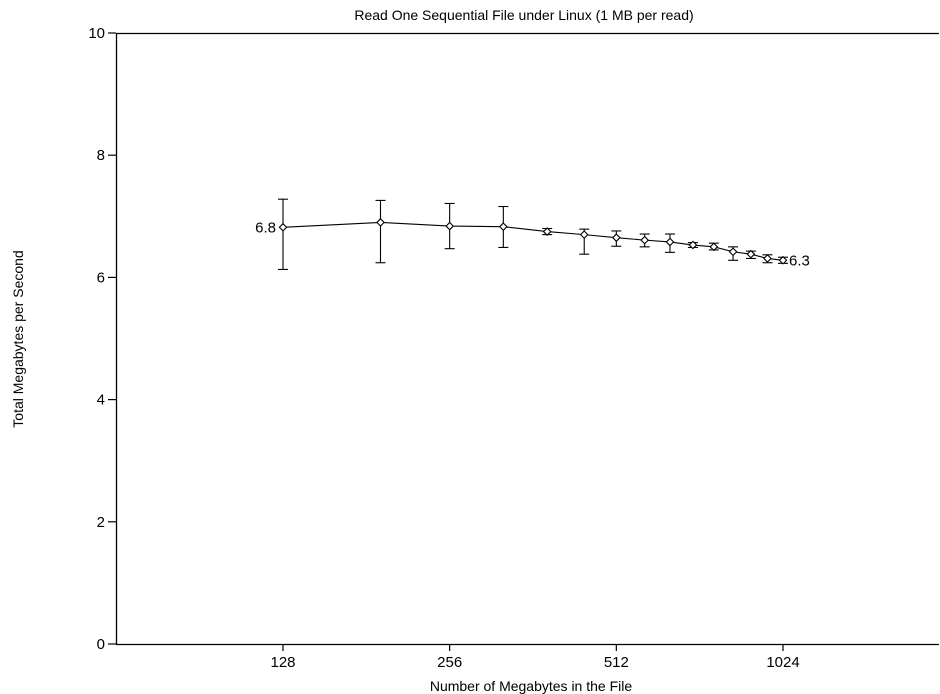 The image size is (940, 694). What do you see at coordinates (18, 338) in the screenshot?
I see `y-axis-title: Total Megabytes per Second` at bounding box center [18, 338].